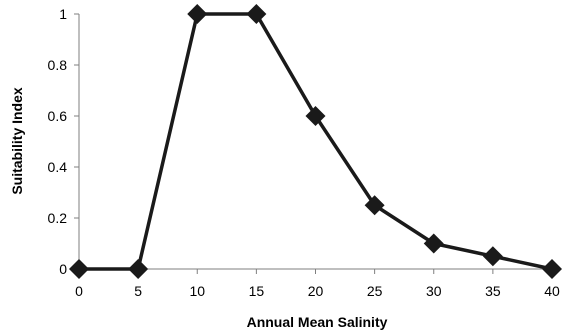 This screenshot has width=562, height=333. Describe the element at coordinates (317, 322) in the screenshot. I see `x-axis-title: Annual Mean Salinity` at that location.